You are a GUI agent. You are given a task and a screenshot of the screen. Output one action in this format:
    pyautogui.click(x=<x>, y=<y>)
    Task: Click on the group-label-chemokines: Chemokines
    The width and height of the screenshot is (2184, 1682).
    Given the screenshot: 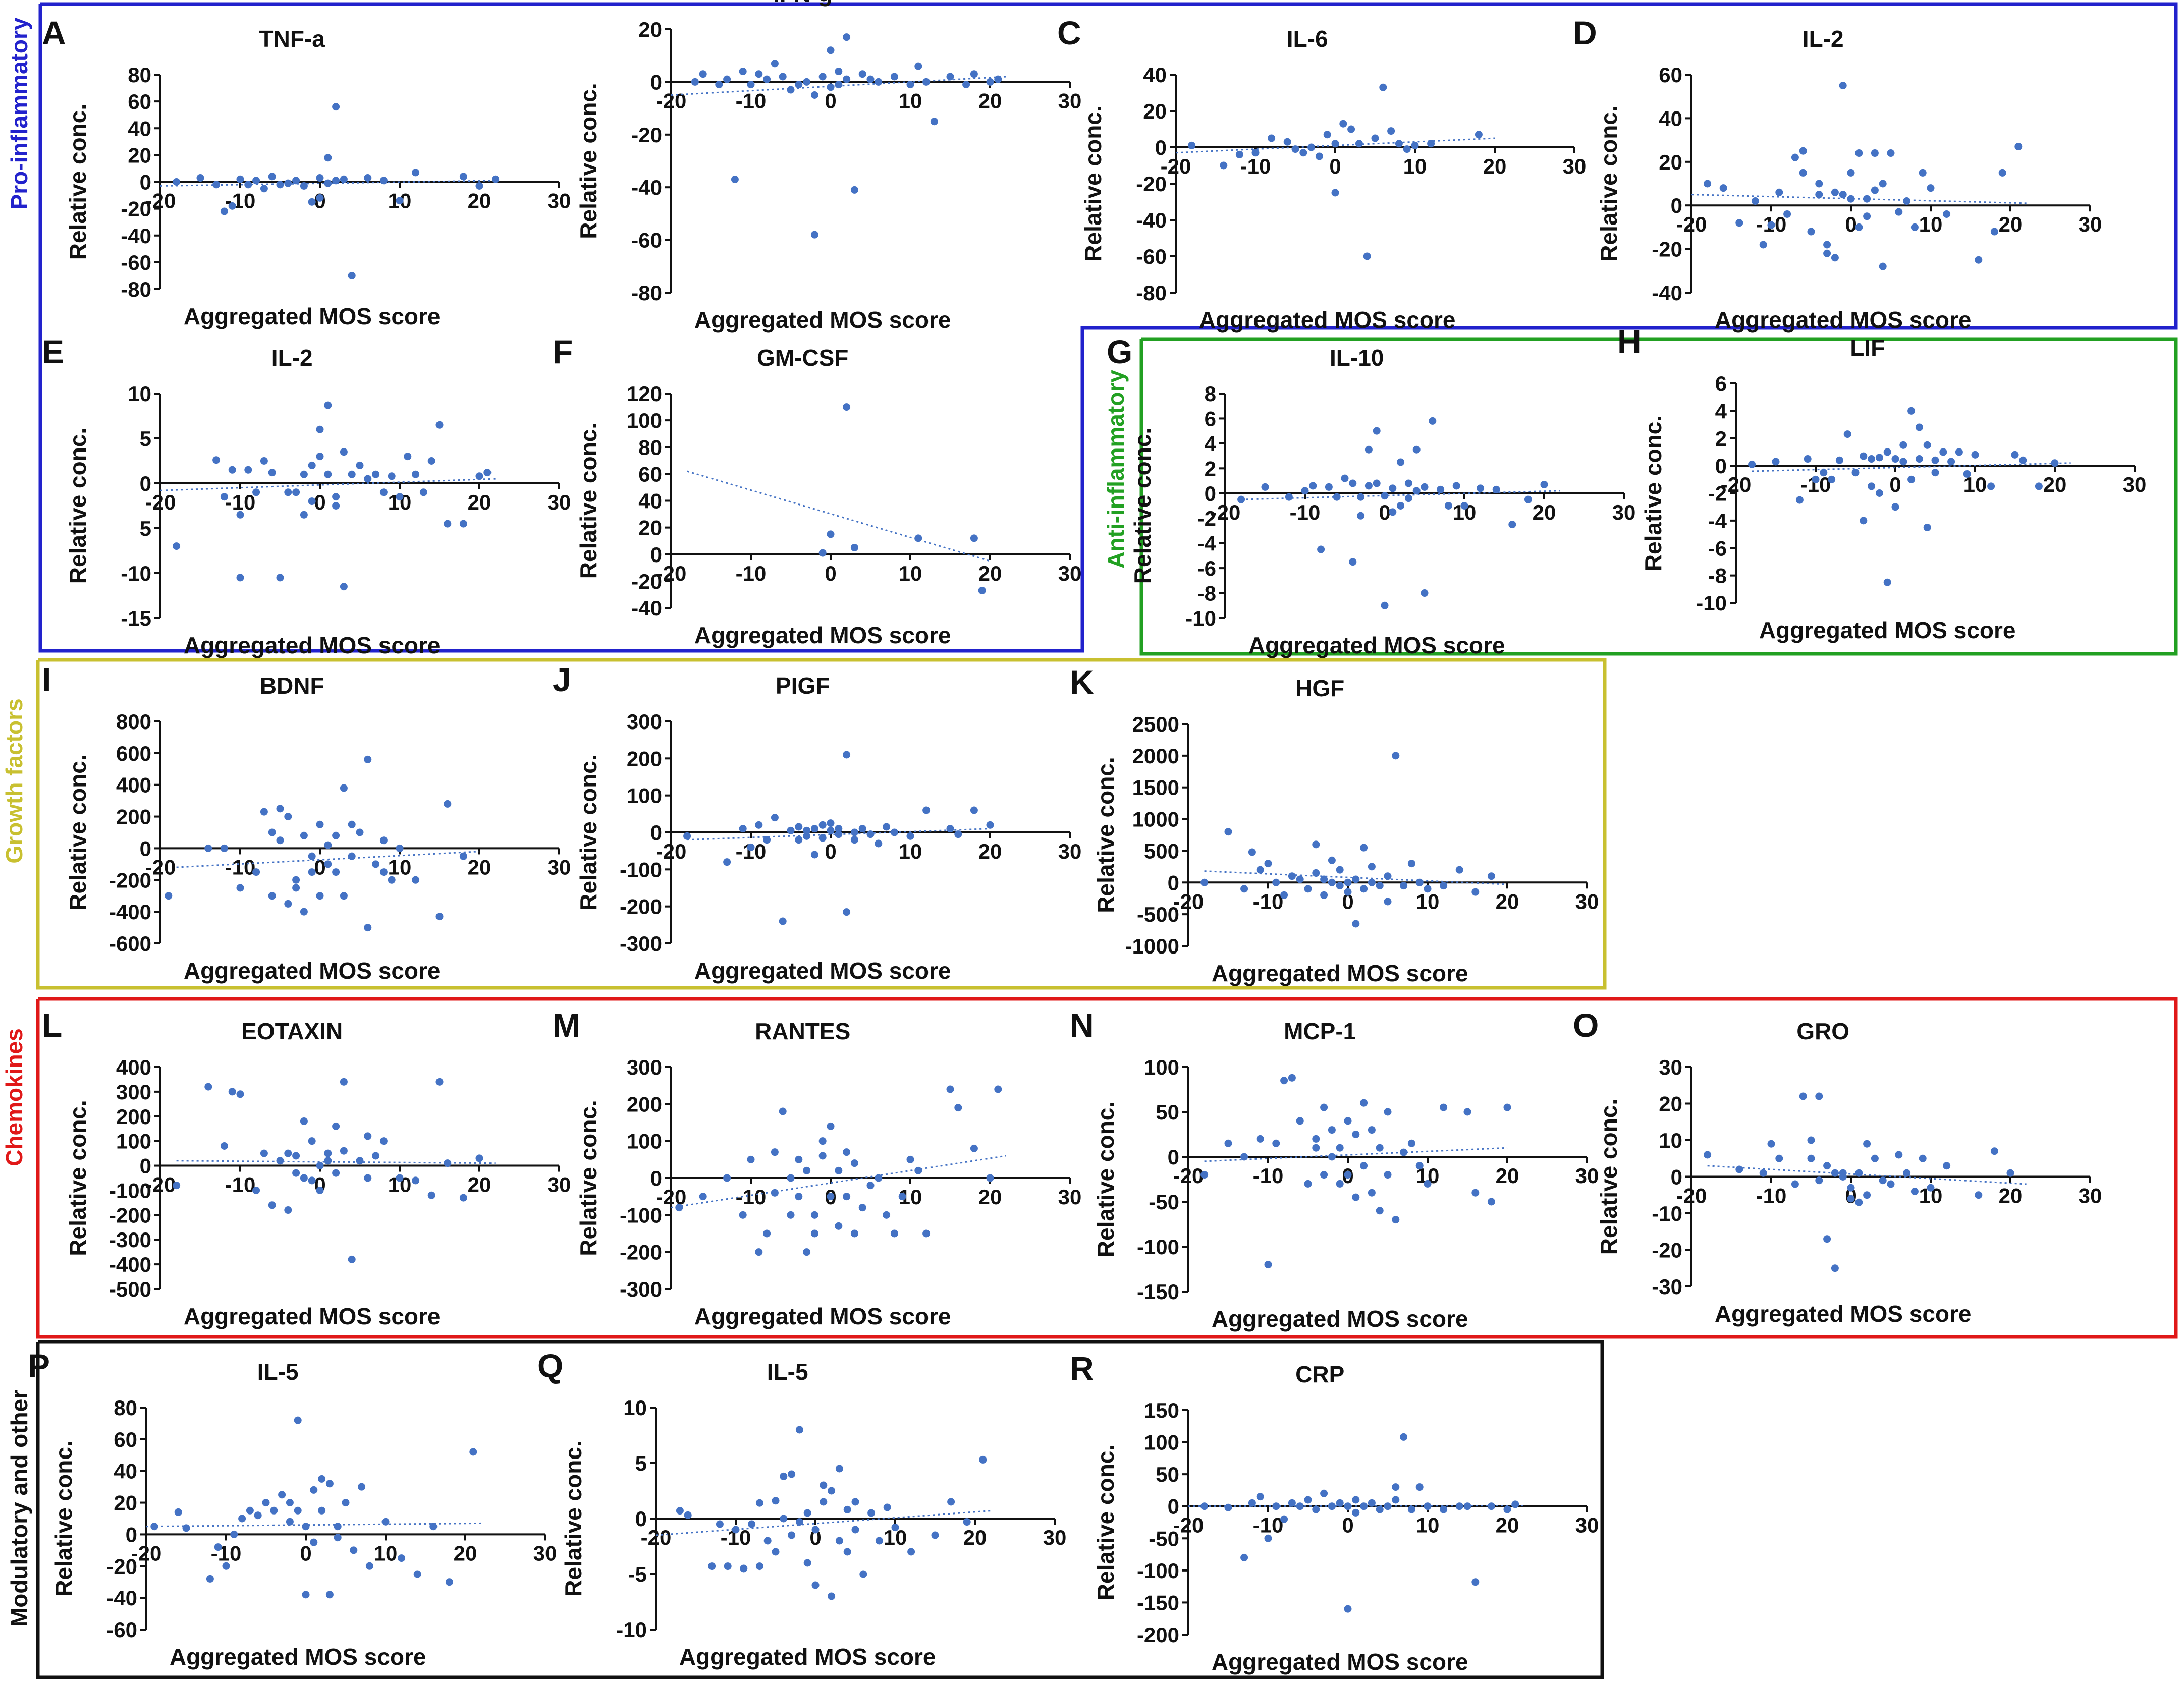 What is the action you would take?
    pyautogui.click(x=14, y=1097)
    